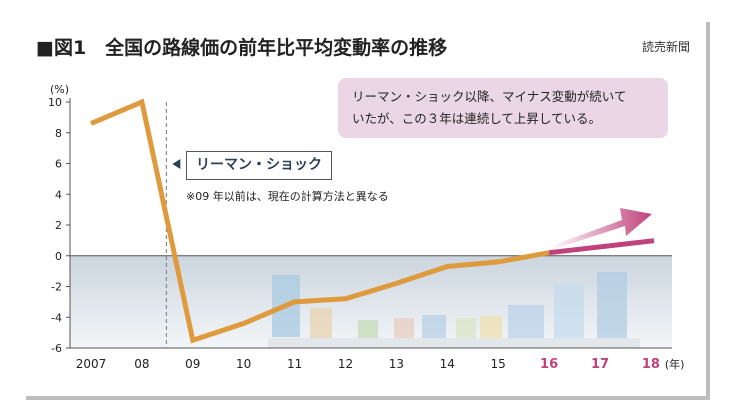 This screenshot has height=415, width=730. Describe the element at coordinates (58, 133) in the screenshot. I see `y-tick-label: 8` at that location.